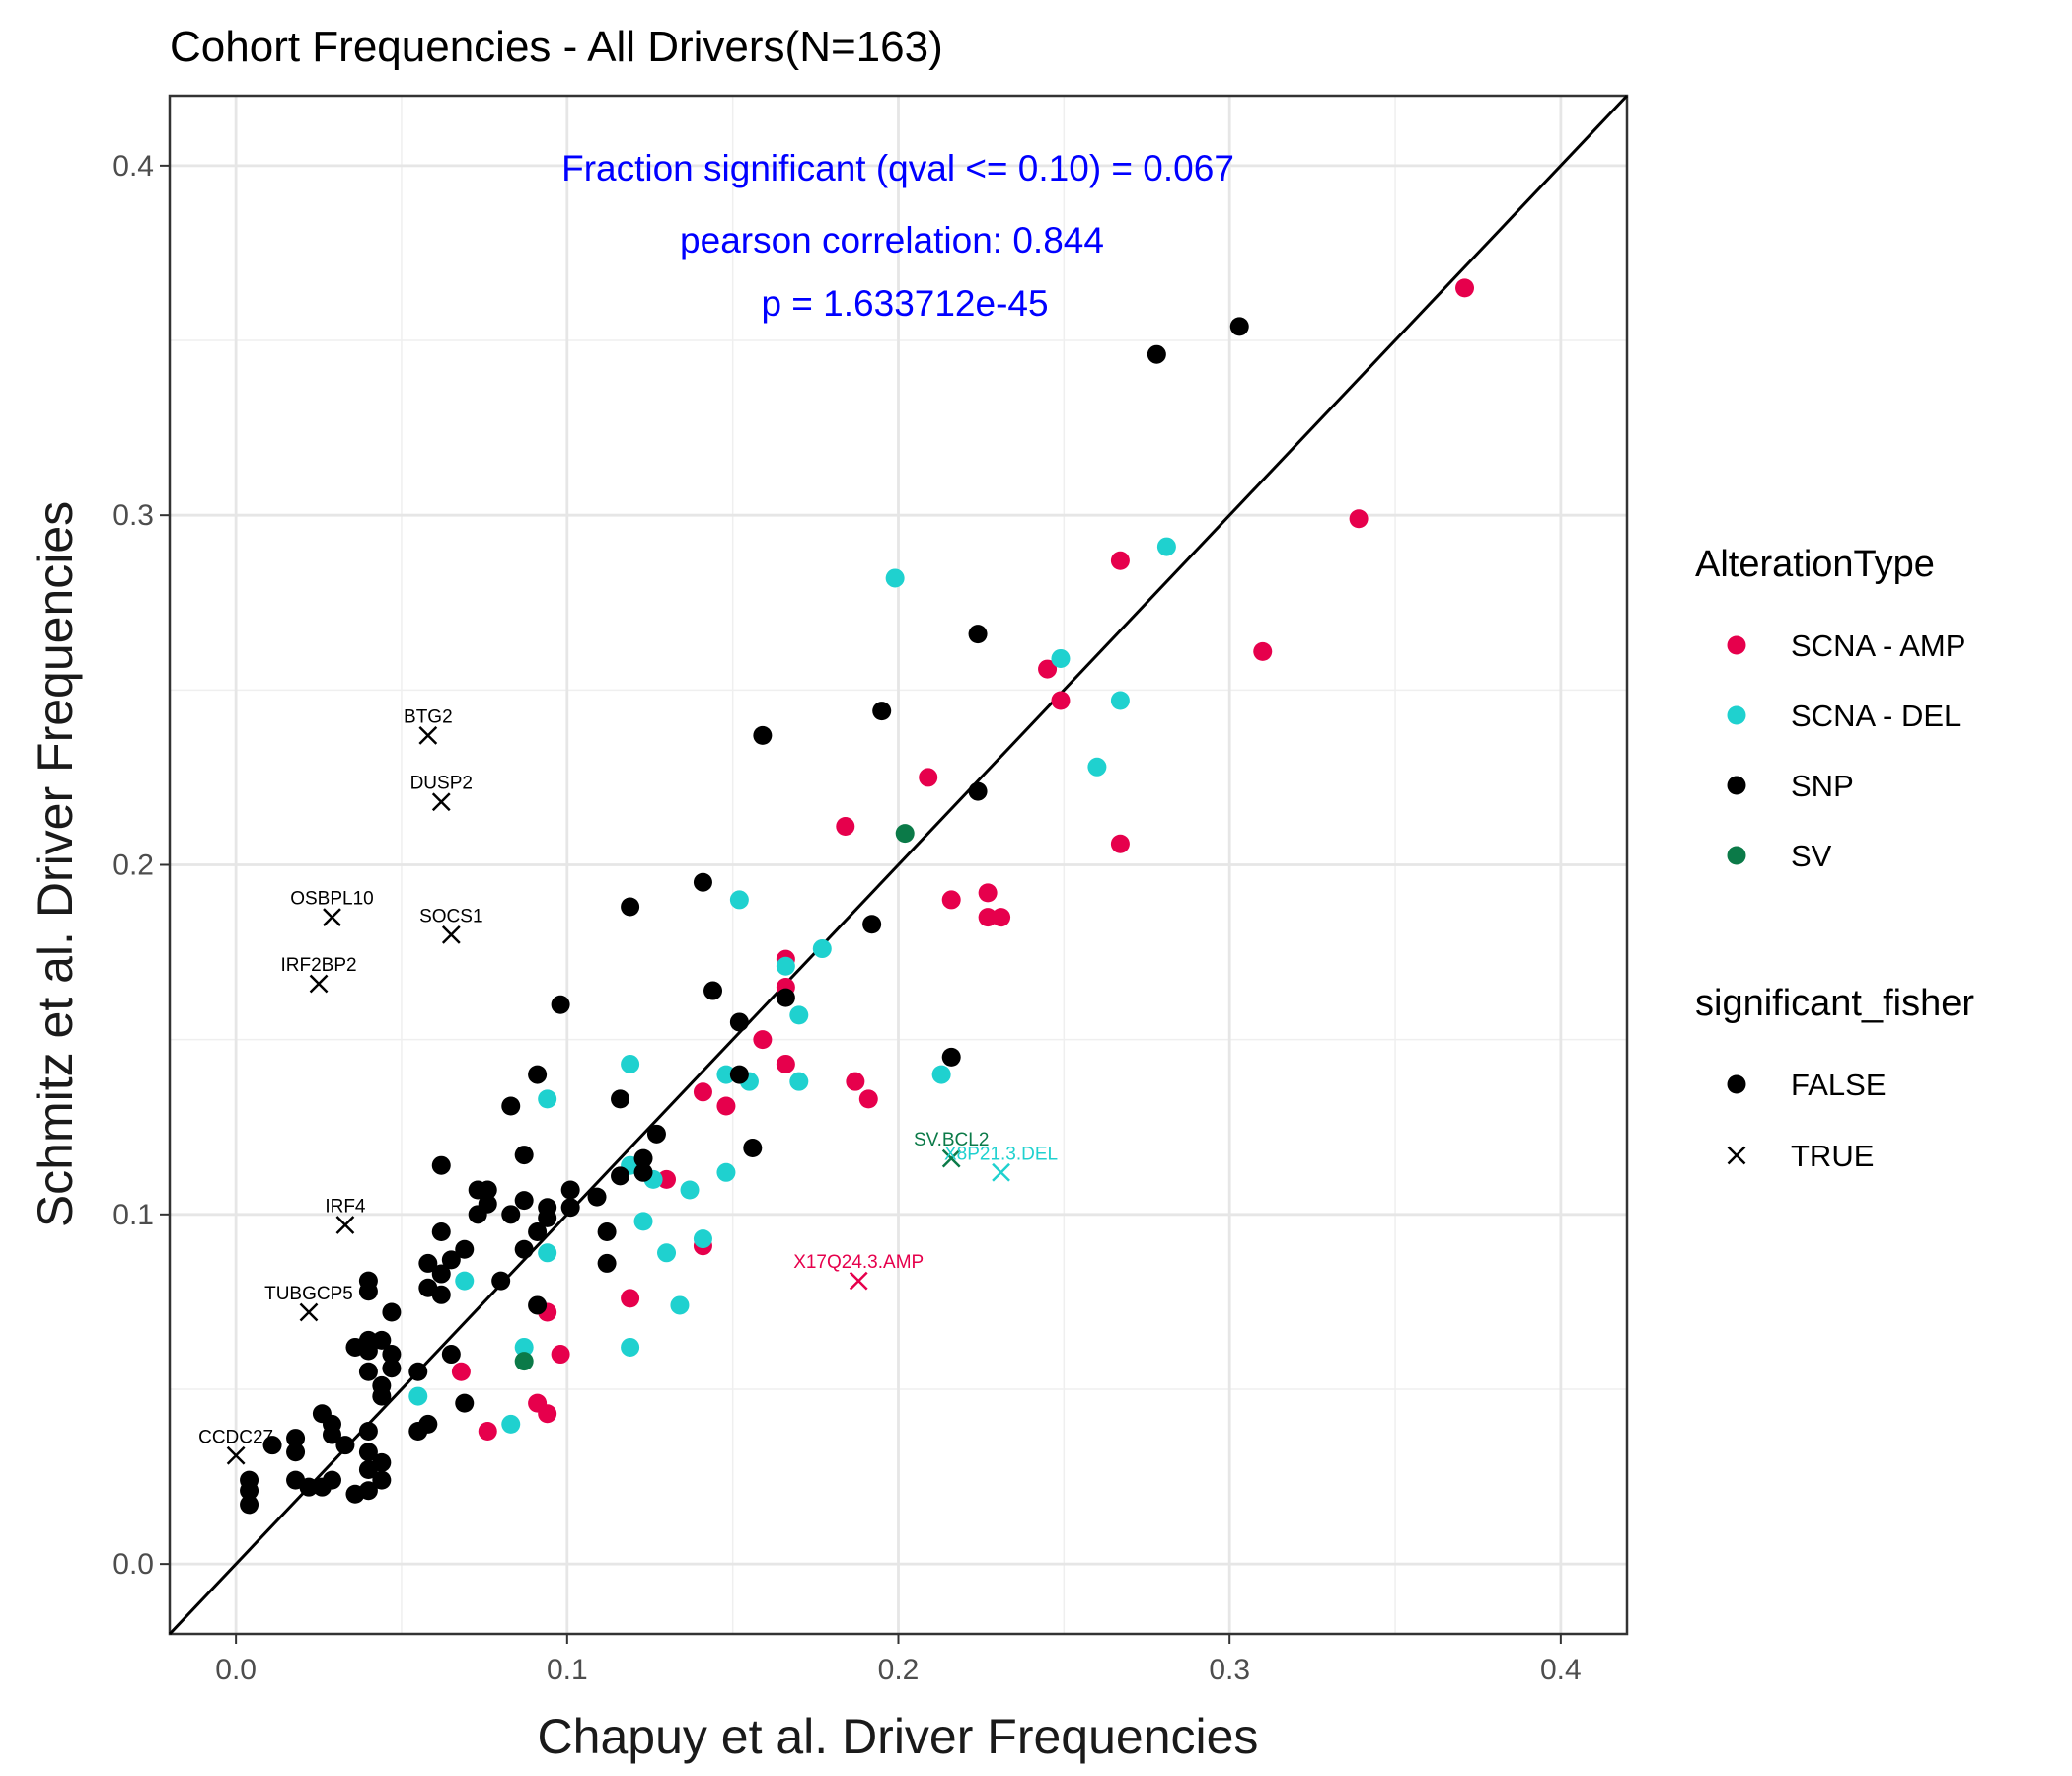 This screenshot has width=2072, height=1776. What do you see at coordinates (899, 1670) in the screenshot?
I see `x-tick-label: 0.2` at bounding box center [899, 1670].